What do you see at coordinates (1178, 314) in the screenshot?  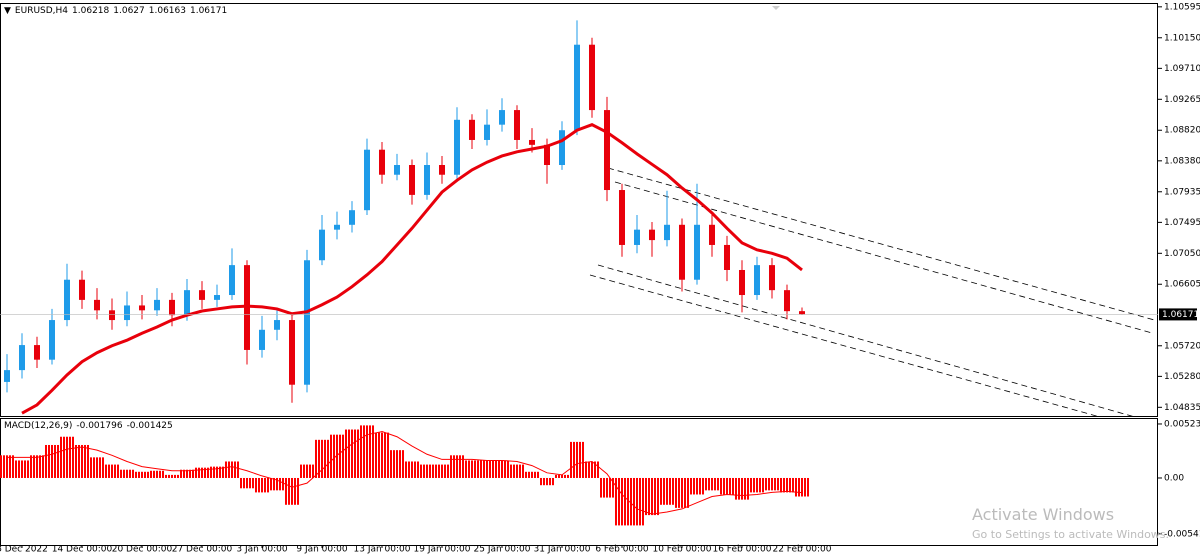 I see `current-price-box` at bounding box center [1178, 314].